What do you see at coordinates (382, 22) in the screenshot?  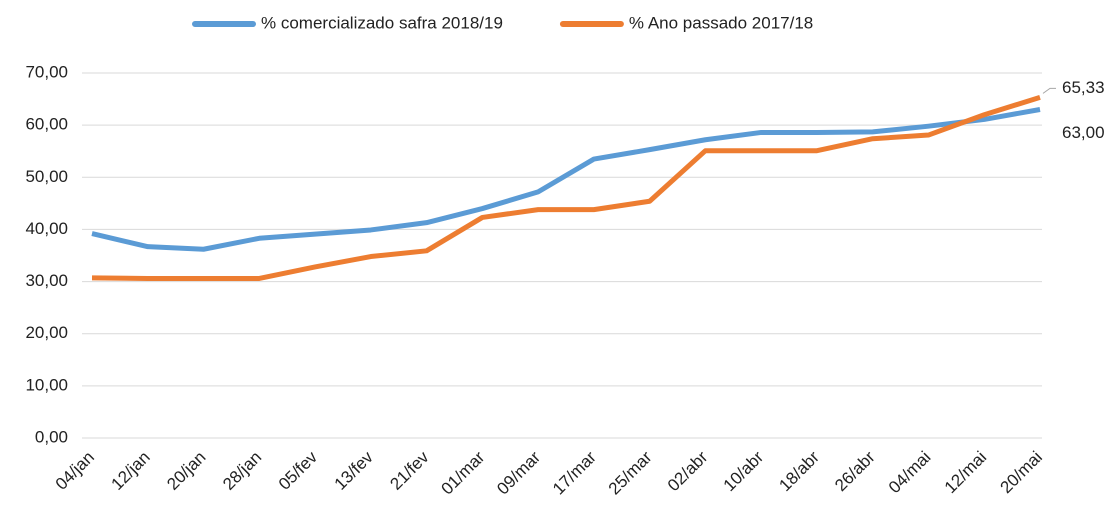 I see `legend-label: % comercializado safra 2018/19` at bounding box center [382, 22].